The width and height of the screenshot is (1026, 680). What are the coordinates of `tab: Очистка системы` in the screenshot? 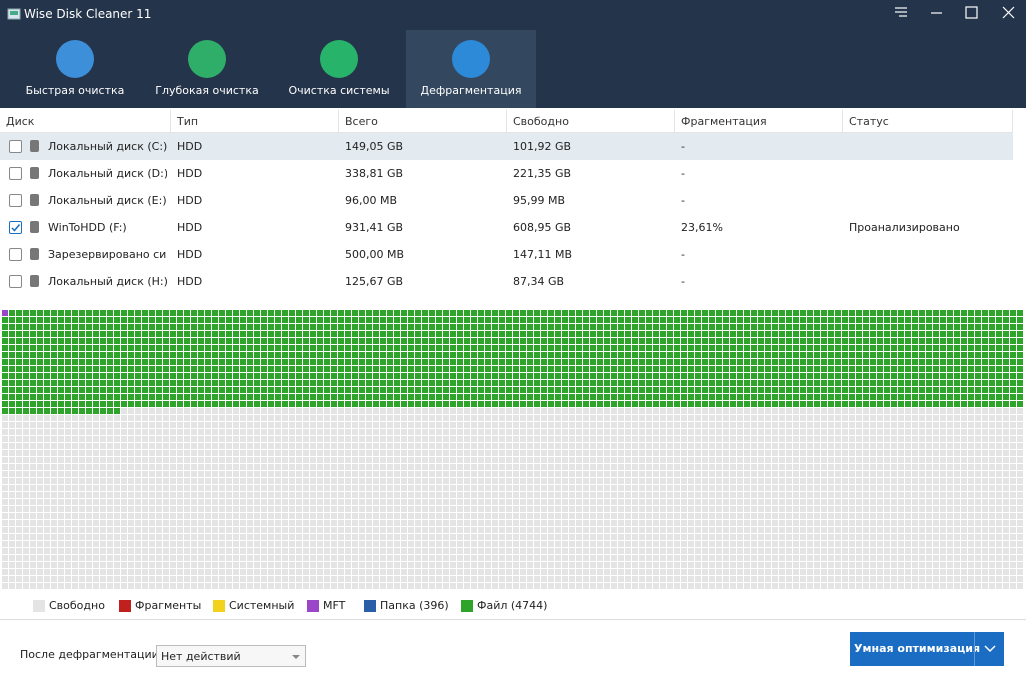 It's located at (339, 69).